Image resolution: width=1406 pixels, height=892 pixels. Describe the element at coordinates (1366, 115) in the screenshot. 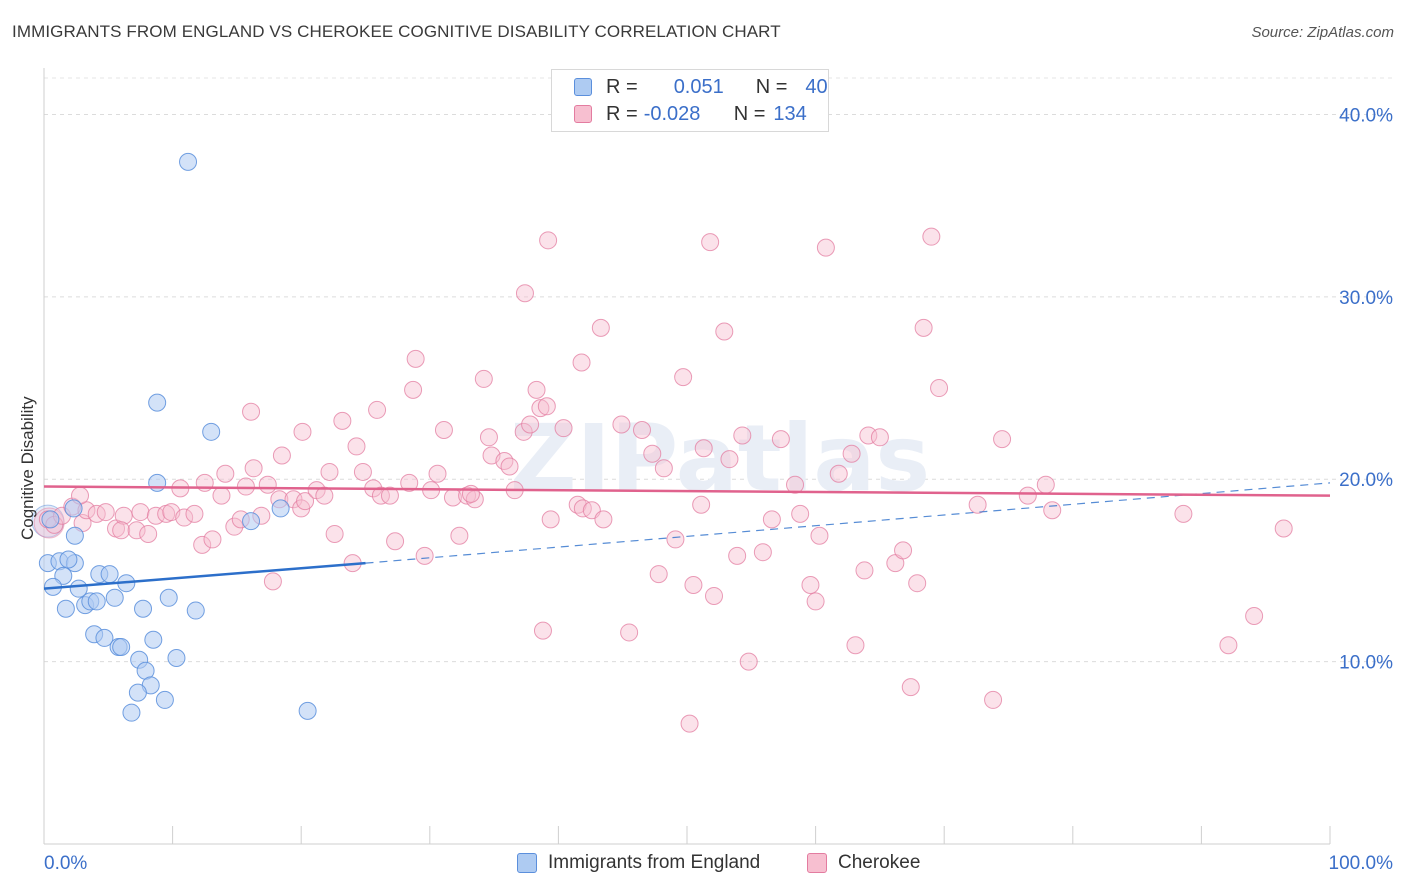

I see `y-tick-label: 40.0%` at that location.